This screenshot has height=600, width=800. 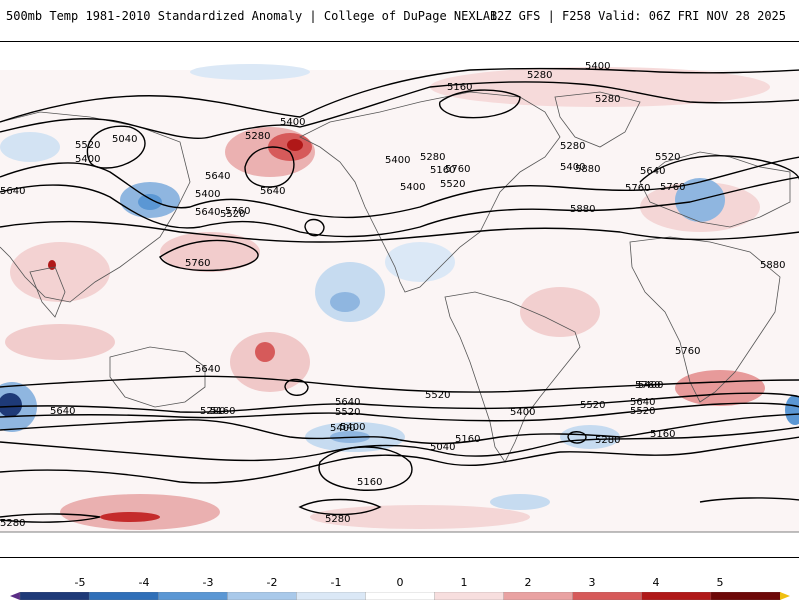 I want to click on south-america-outline, so click(x=512, y=377).